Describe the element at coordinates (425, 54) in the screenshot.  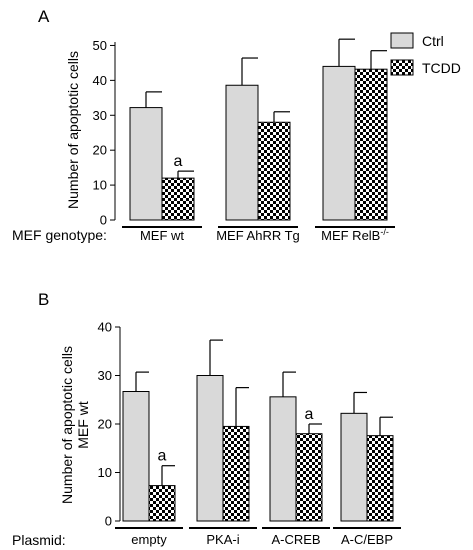
I see `legend: Ctrl TCDD` at that location.